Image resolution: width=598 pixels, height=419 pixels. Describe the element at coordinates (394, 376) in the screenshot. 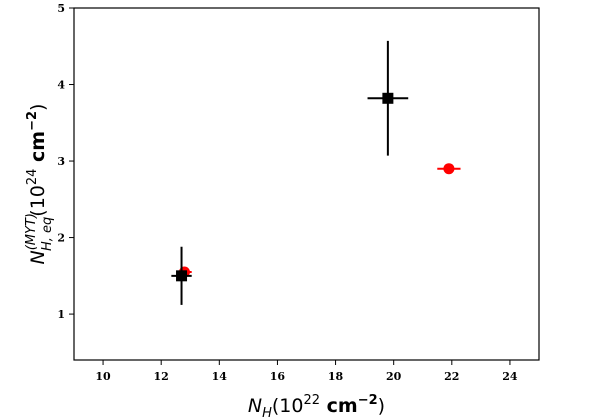

I see `x-tick-label: 20` at that location.